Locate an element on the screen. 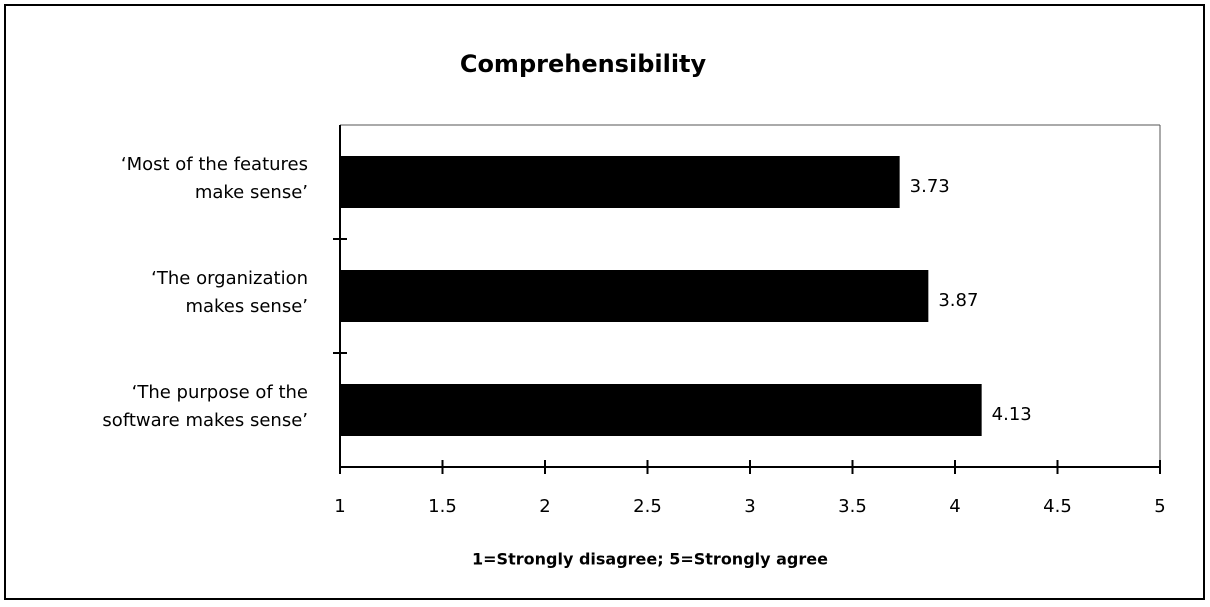 Image resolution: width=1210 pixels, height=607 pixels. value-label: 3.87 is located at coordinates (958, 300).